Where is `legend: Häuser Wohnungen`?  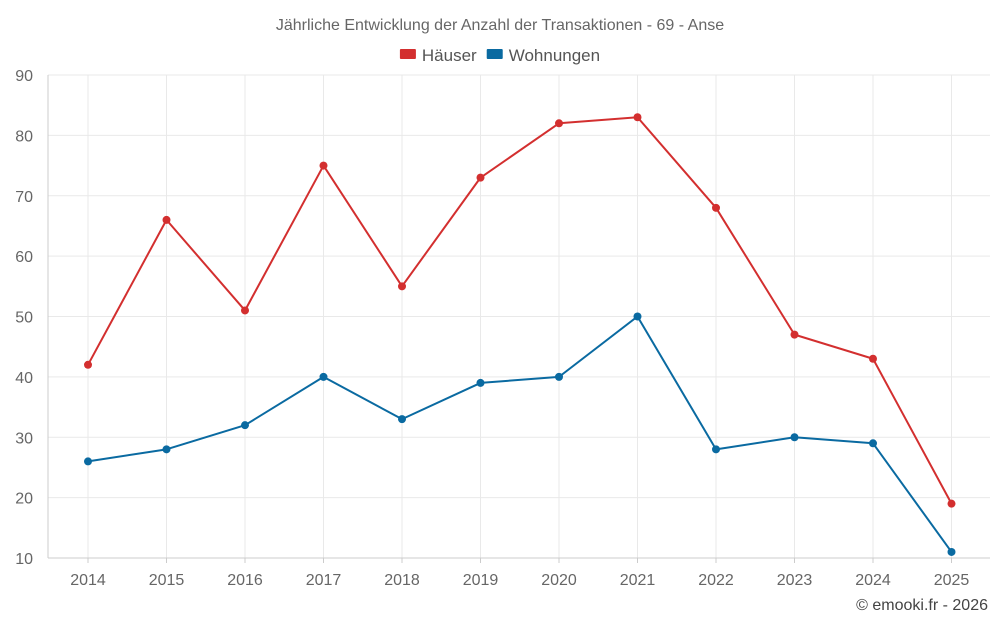 legend: Häuser Wohnungen is located at coordinates (499, 55).